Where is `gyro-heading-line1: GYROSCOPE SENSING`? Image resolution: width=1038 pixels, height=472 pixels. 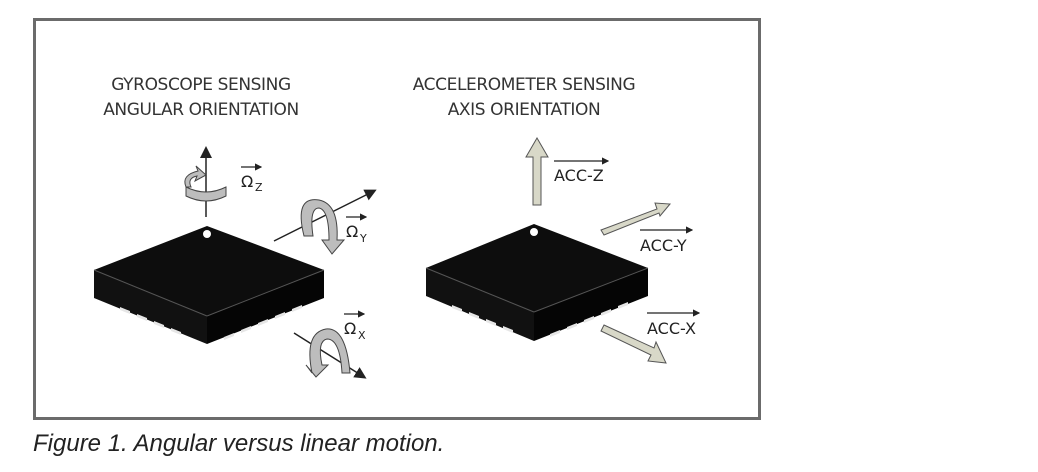
gyro-heading-line1: GYROSCOPE SENSING is located at coordinates (201, 85).